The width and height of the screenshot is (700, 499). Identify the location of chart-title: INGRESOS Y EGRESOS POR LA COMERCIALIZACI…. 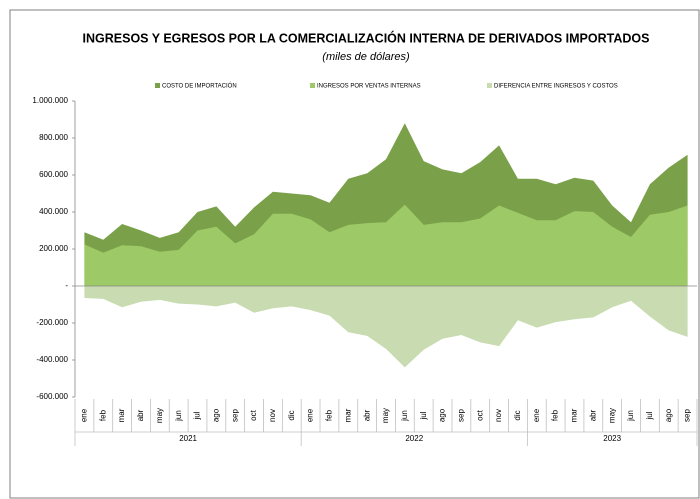
(366, 37).